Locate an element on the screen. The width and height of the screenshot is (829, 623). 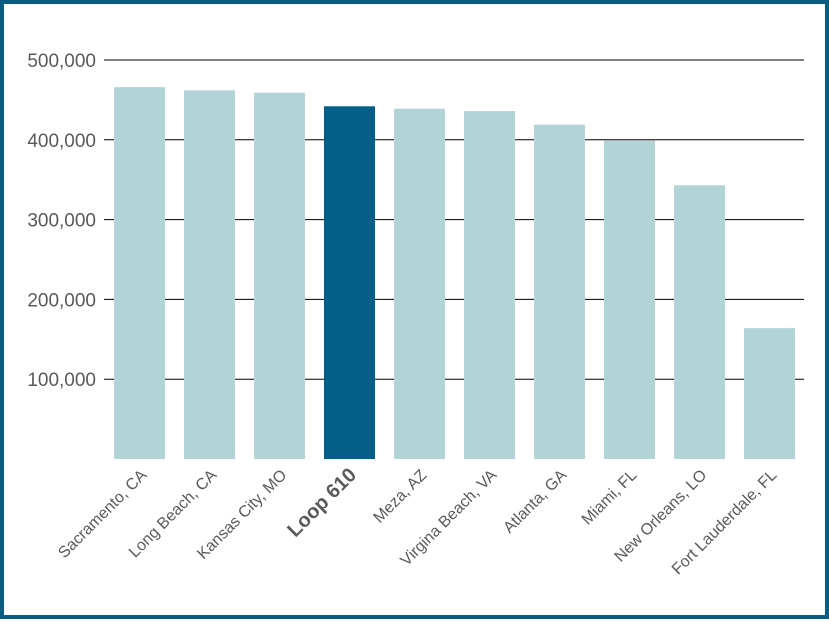
x-category-label: Miami, FL is located at coordinates (610, 498).